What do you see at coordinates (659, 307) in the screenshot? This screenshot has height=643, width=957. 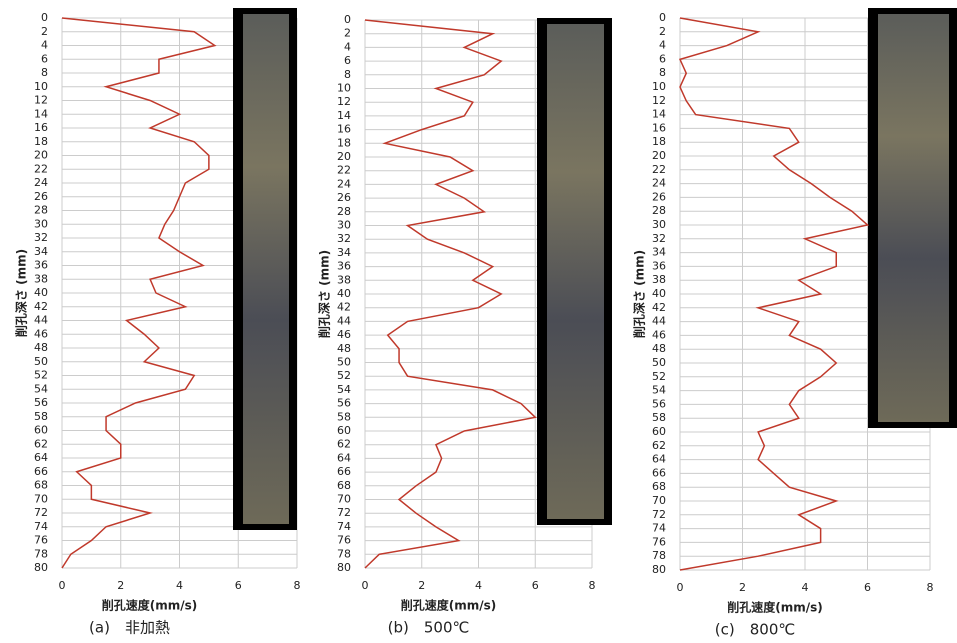 I see `y-tick-label: 42` at bounding box center [659, 307].